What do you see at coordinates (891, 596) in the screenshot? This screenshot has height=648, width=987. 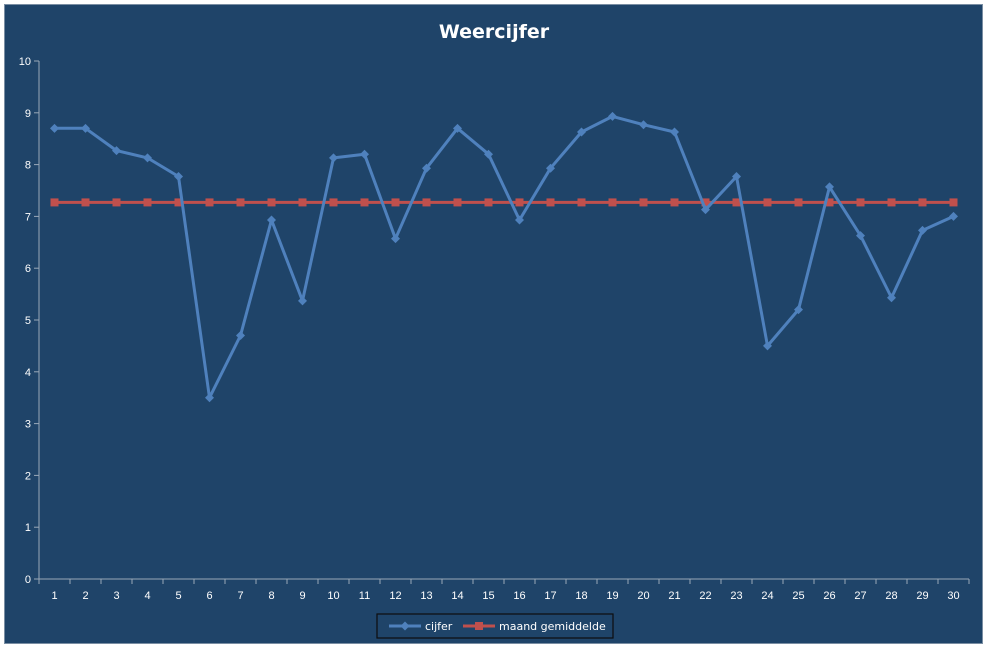 I see `x-tick-label: 28` at bounding box center [891, 596].